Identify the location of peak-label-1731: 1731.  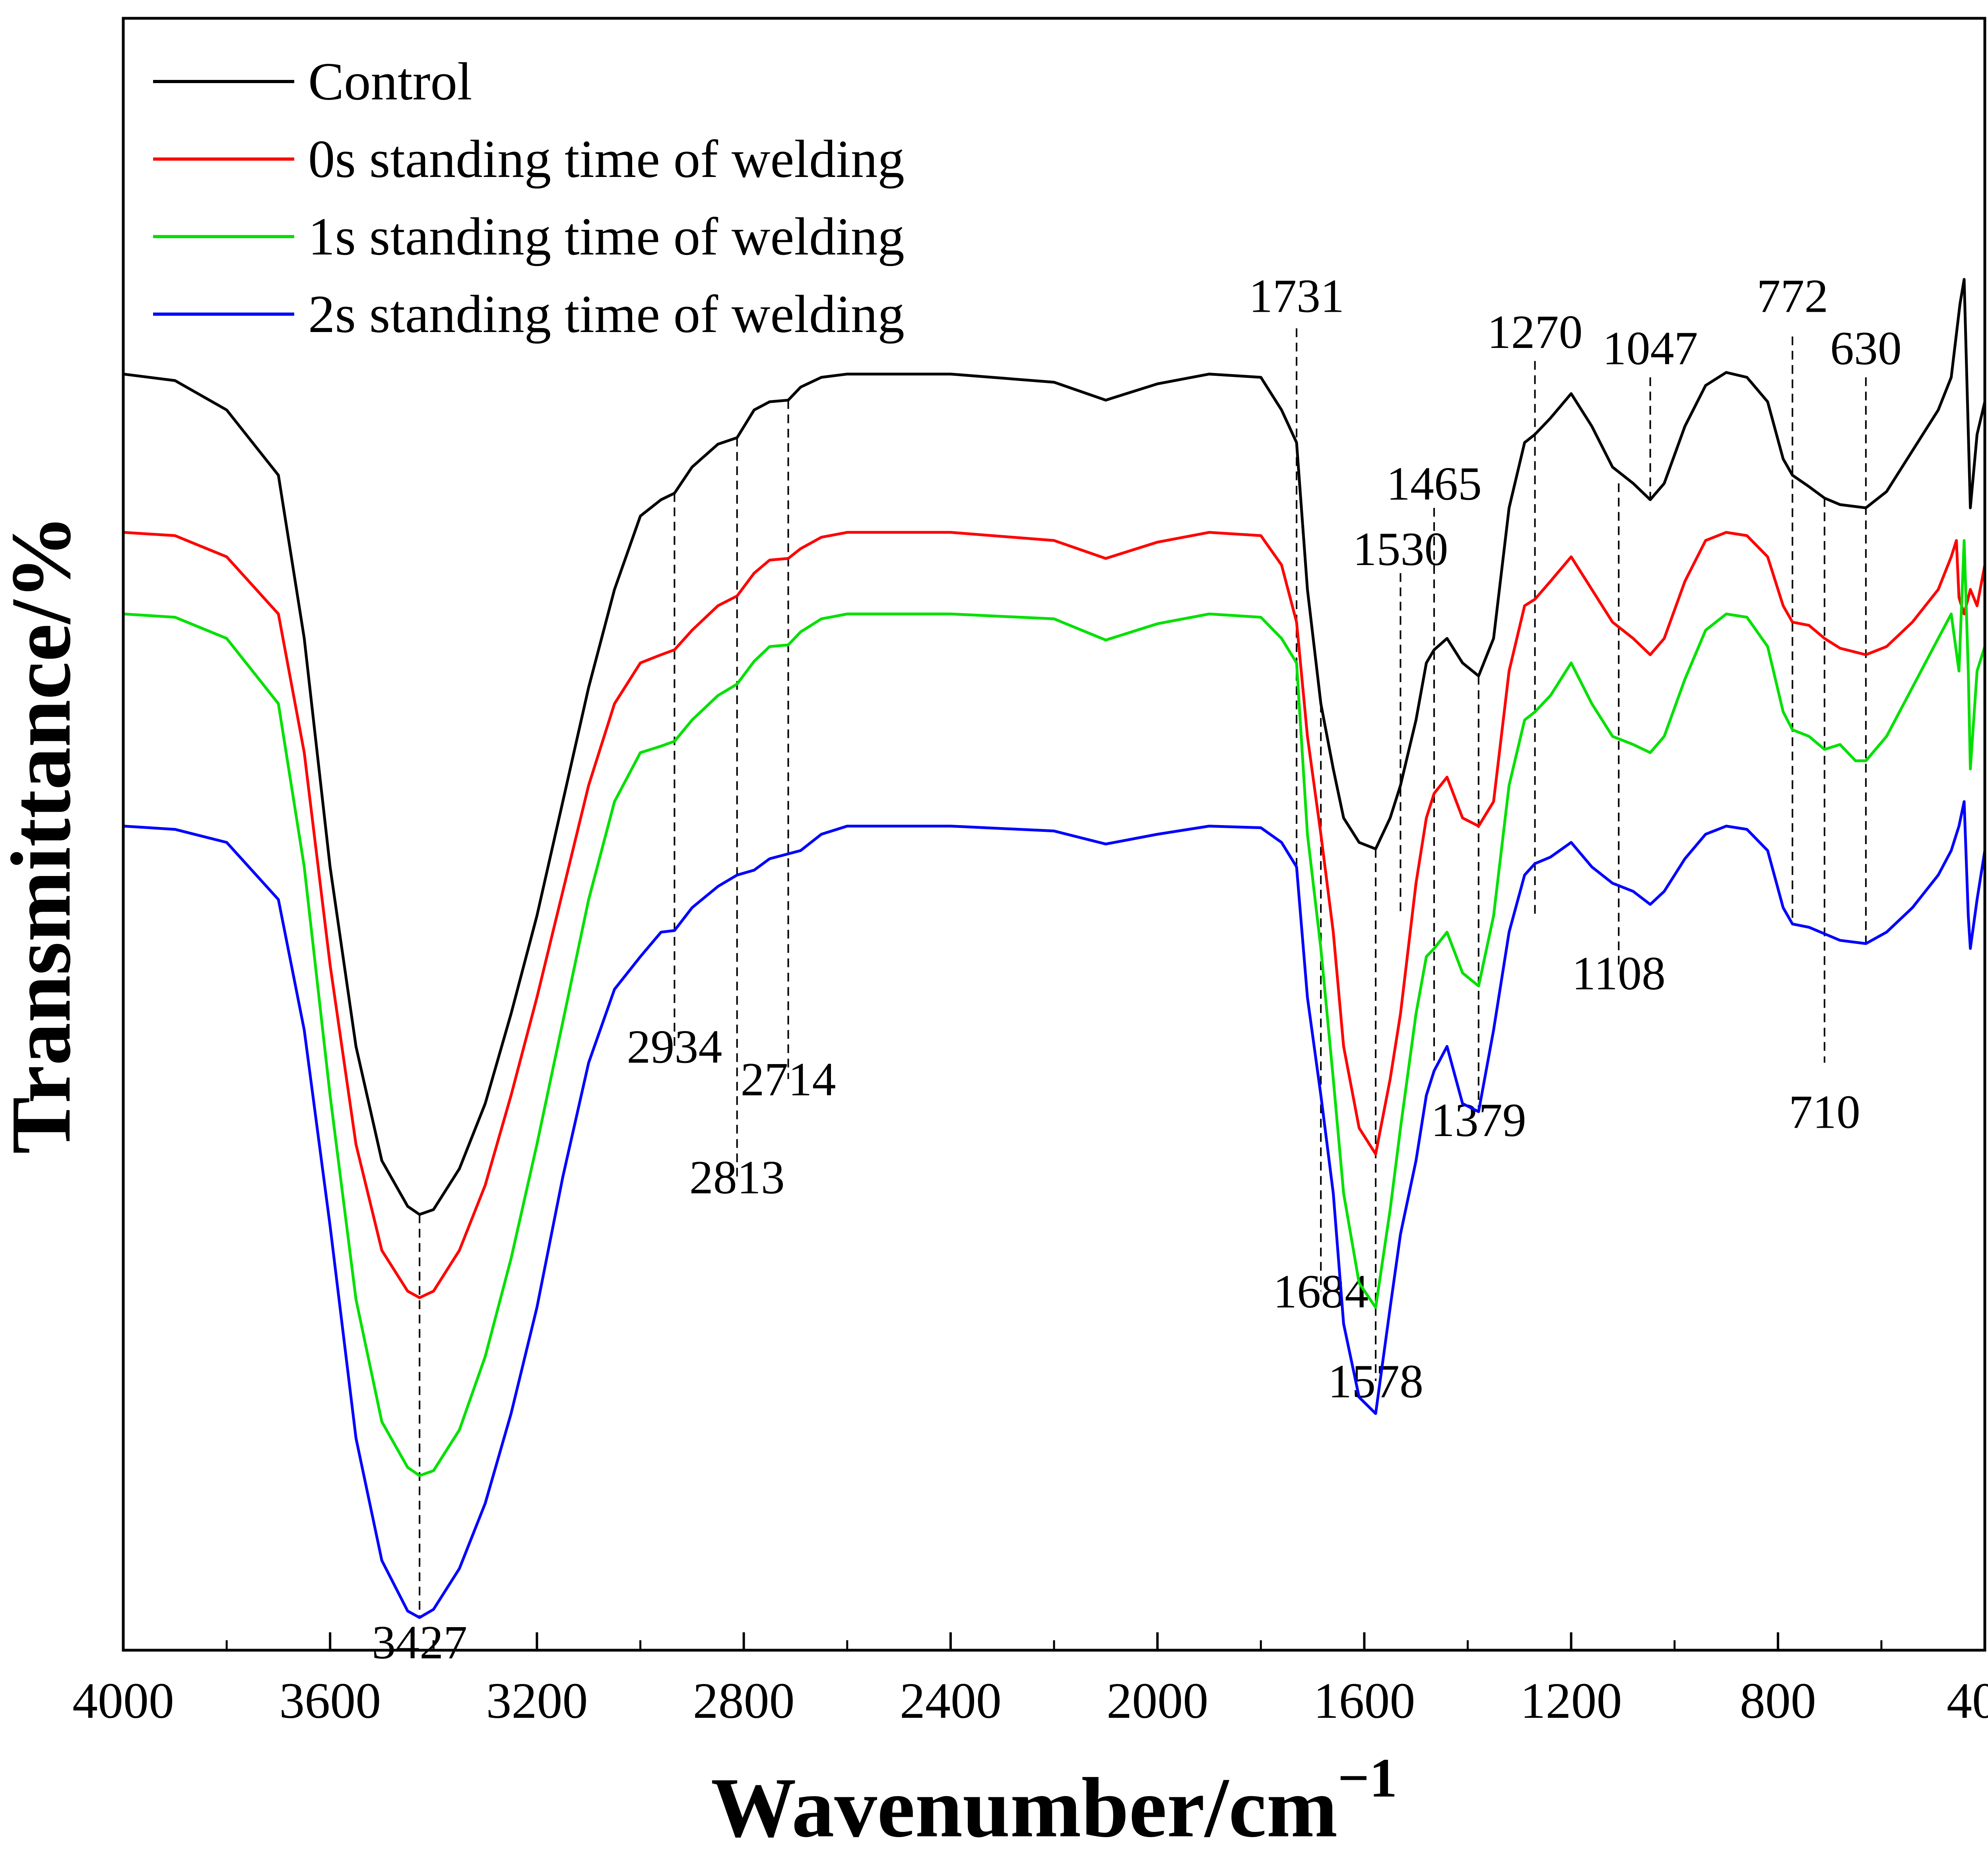
(1296, 296).